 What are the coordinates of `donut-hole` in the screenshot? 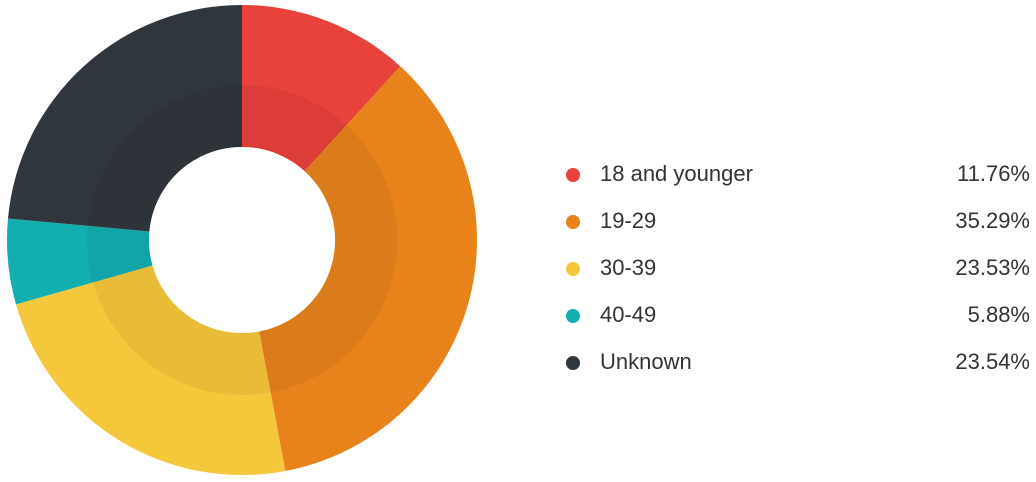 It's located at (242, 240).